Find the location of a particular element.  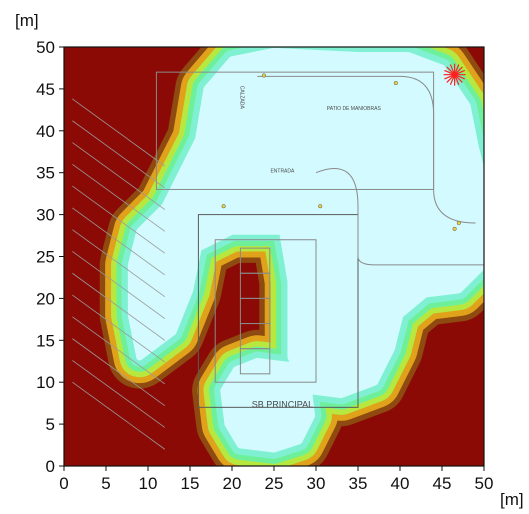

x-tick-label: 5 is located at coordinates (105, 483).